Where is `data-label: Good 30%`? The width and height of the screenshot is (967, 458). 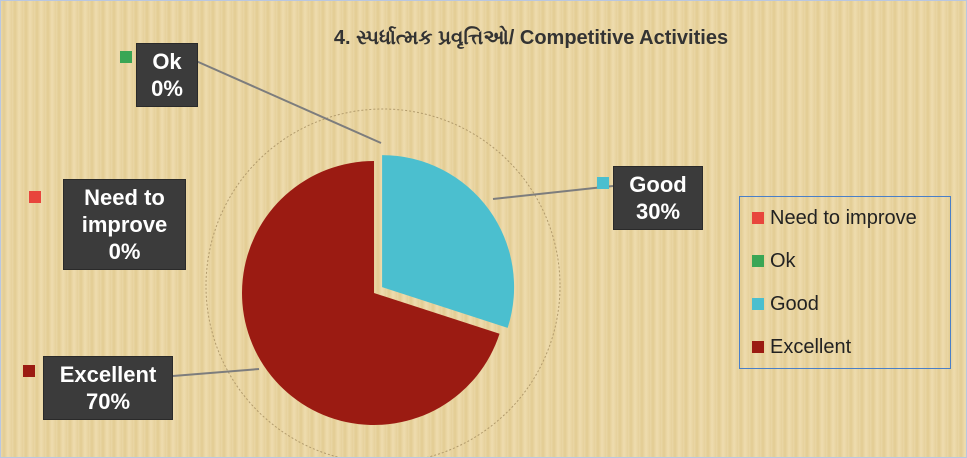 data-label: Good 30% is located at coordinates (658, 198).